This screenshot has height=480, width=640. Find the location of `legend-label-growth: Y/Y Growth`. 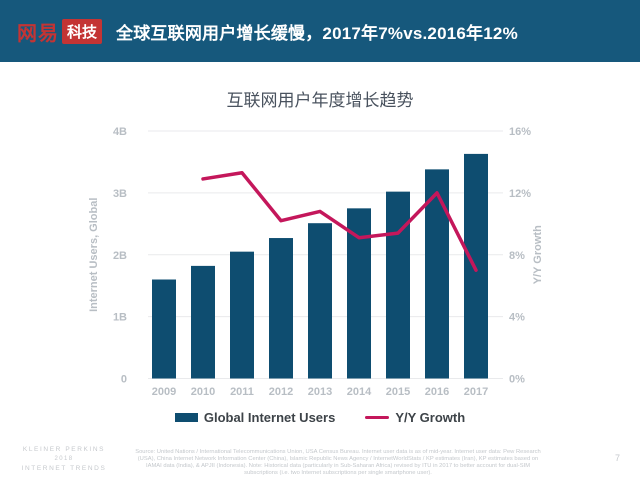

legend-label-growth: Y/Y Growth is located at coordinates (430, 417).